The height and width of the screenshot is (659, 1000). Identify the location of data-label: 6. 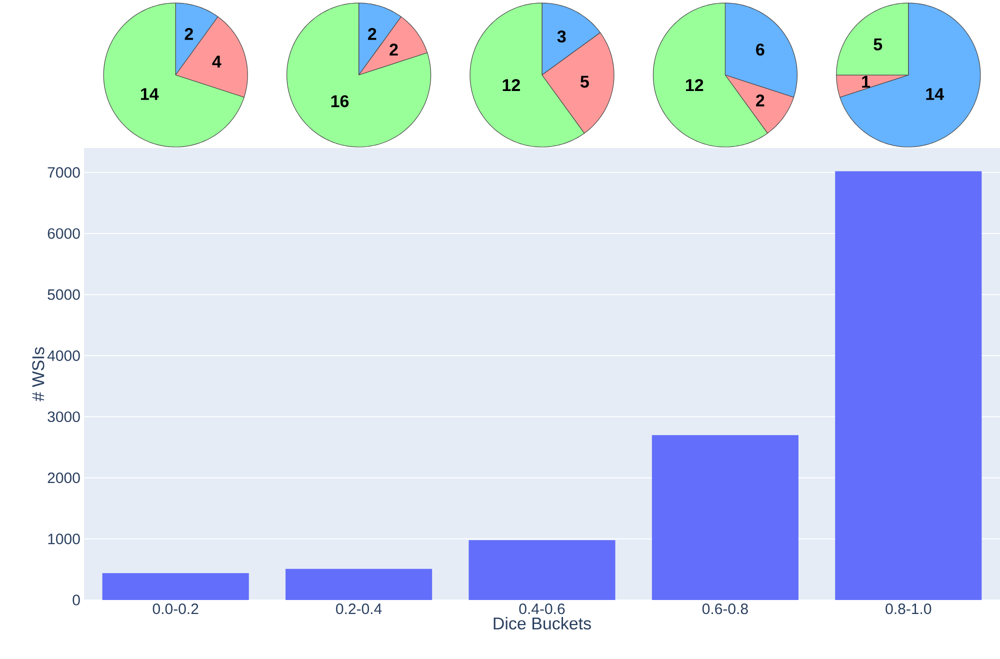
(760, 50).